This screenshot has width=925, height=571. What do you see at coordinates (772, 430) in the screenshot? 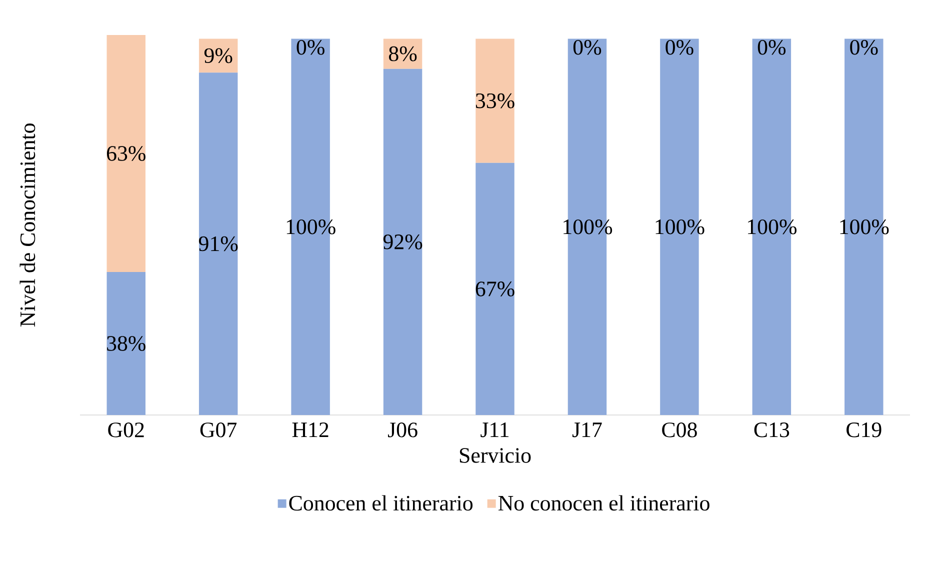
I see `x-tick-label: C13` at bounding box center [772, 430].